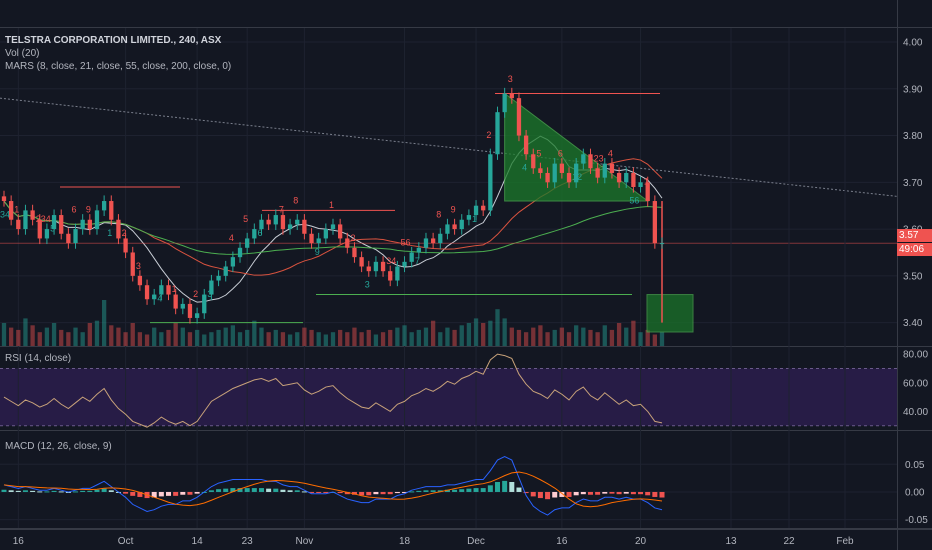 The image size is (932, 550). I want to click on rsi-legend: RSI (14, close), so click(38, 358).